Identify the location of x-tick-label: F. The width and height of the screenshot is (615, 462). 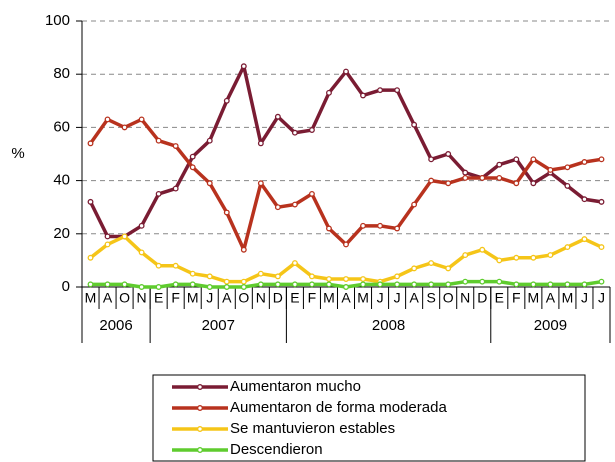
(516, 298).